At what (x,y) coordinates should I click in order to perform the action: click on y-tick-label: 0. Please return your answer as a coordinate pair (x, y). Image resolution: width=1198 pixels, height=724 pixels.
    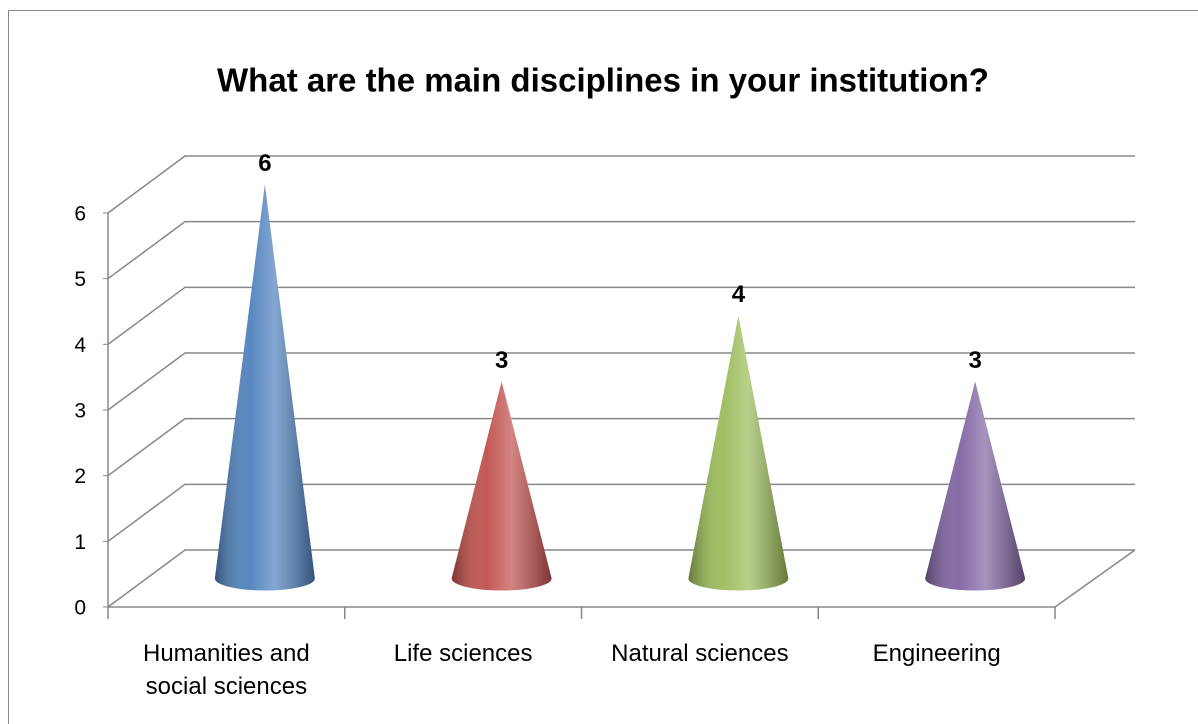
    Looking at the image, I should click on (80, 608).